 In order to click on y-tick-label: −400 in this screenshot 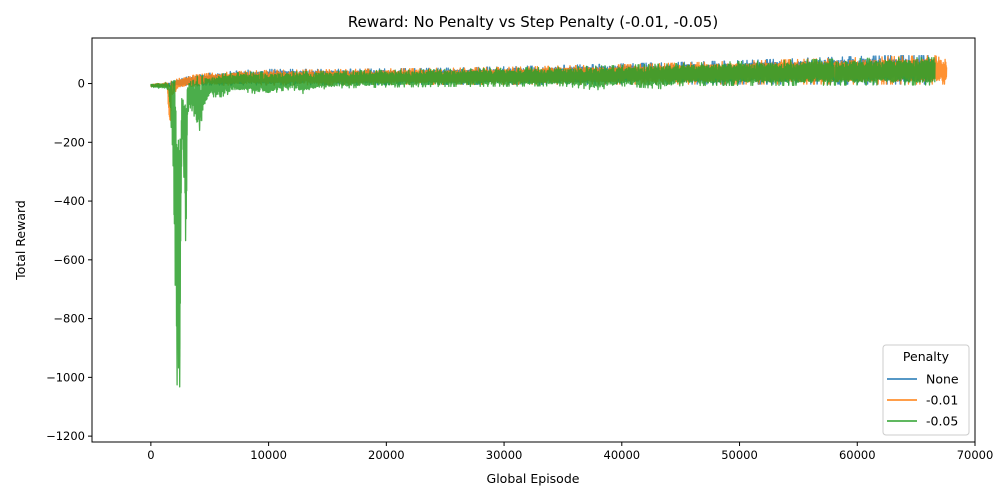, I will do `click(69, 201)`.